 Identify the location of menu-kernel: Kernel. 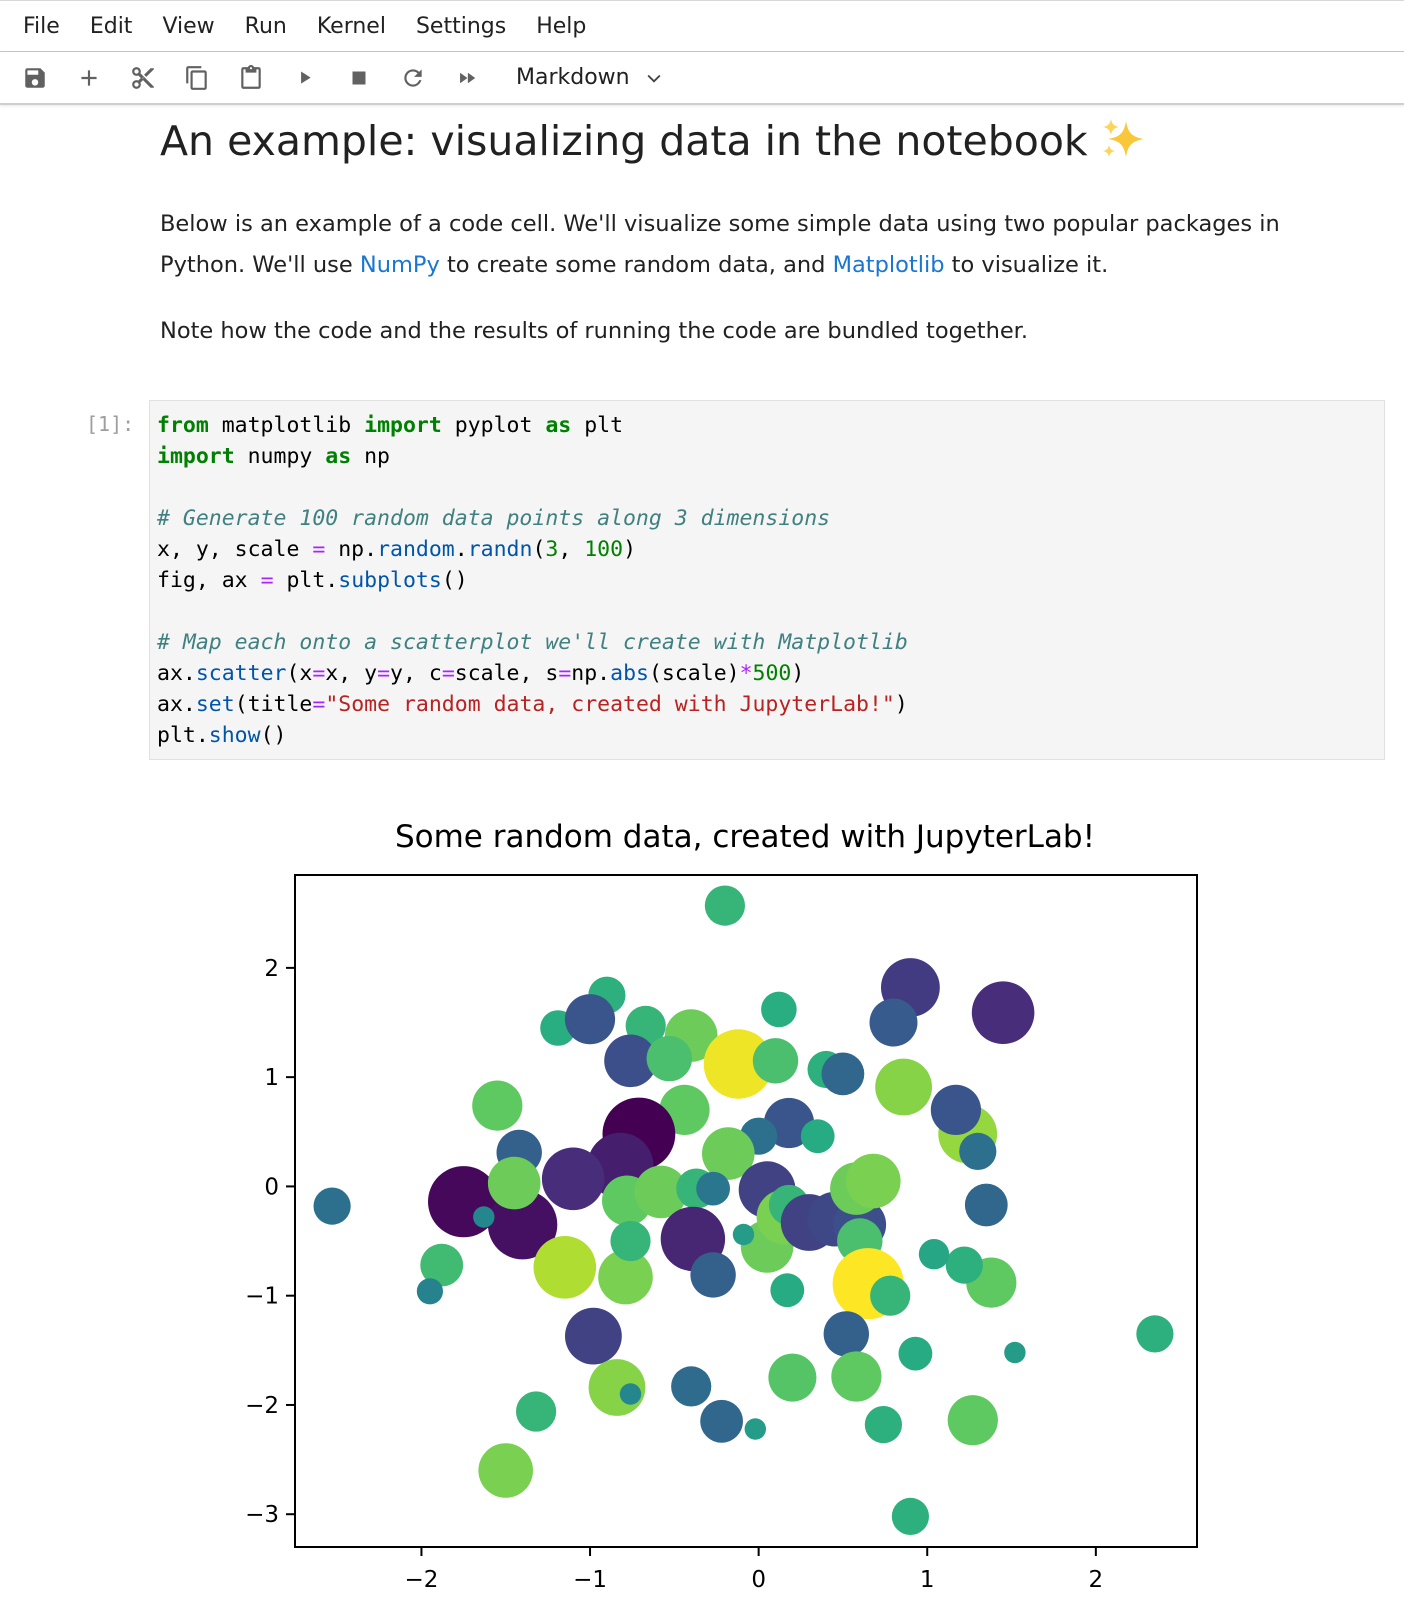
(351, 26).